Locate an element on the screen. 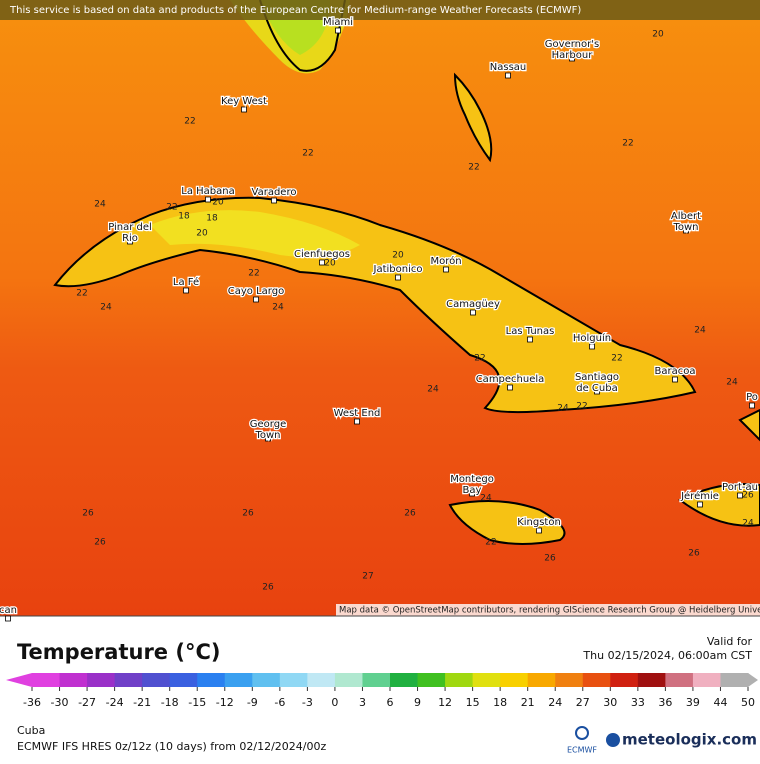 Image resolution: width=760 pixels, height=764 pixels. colorbar-tick-label: -6 is located at coordinates (279, 702).